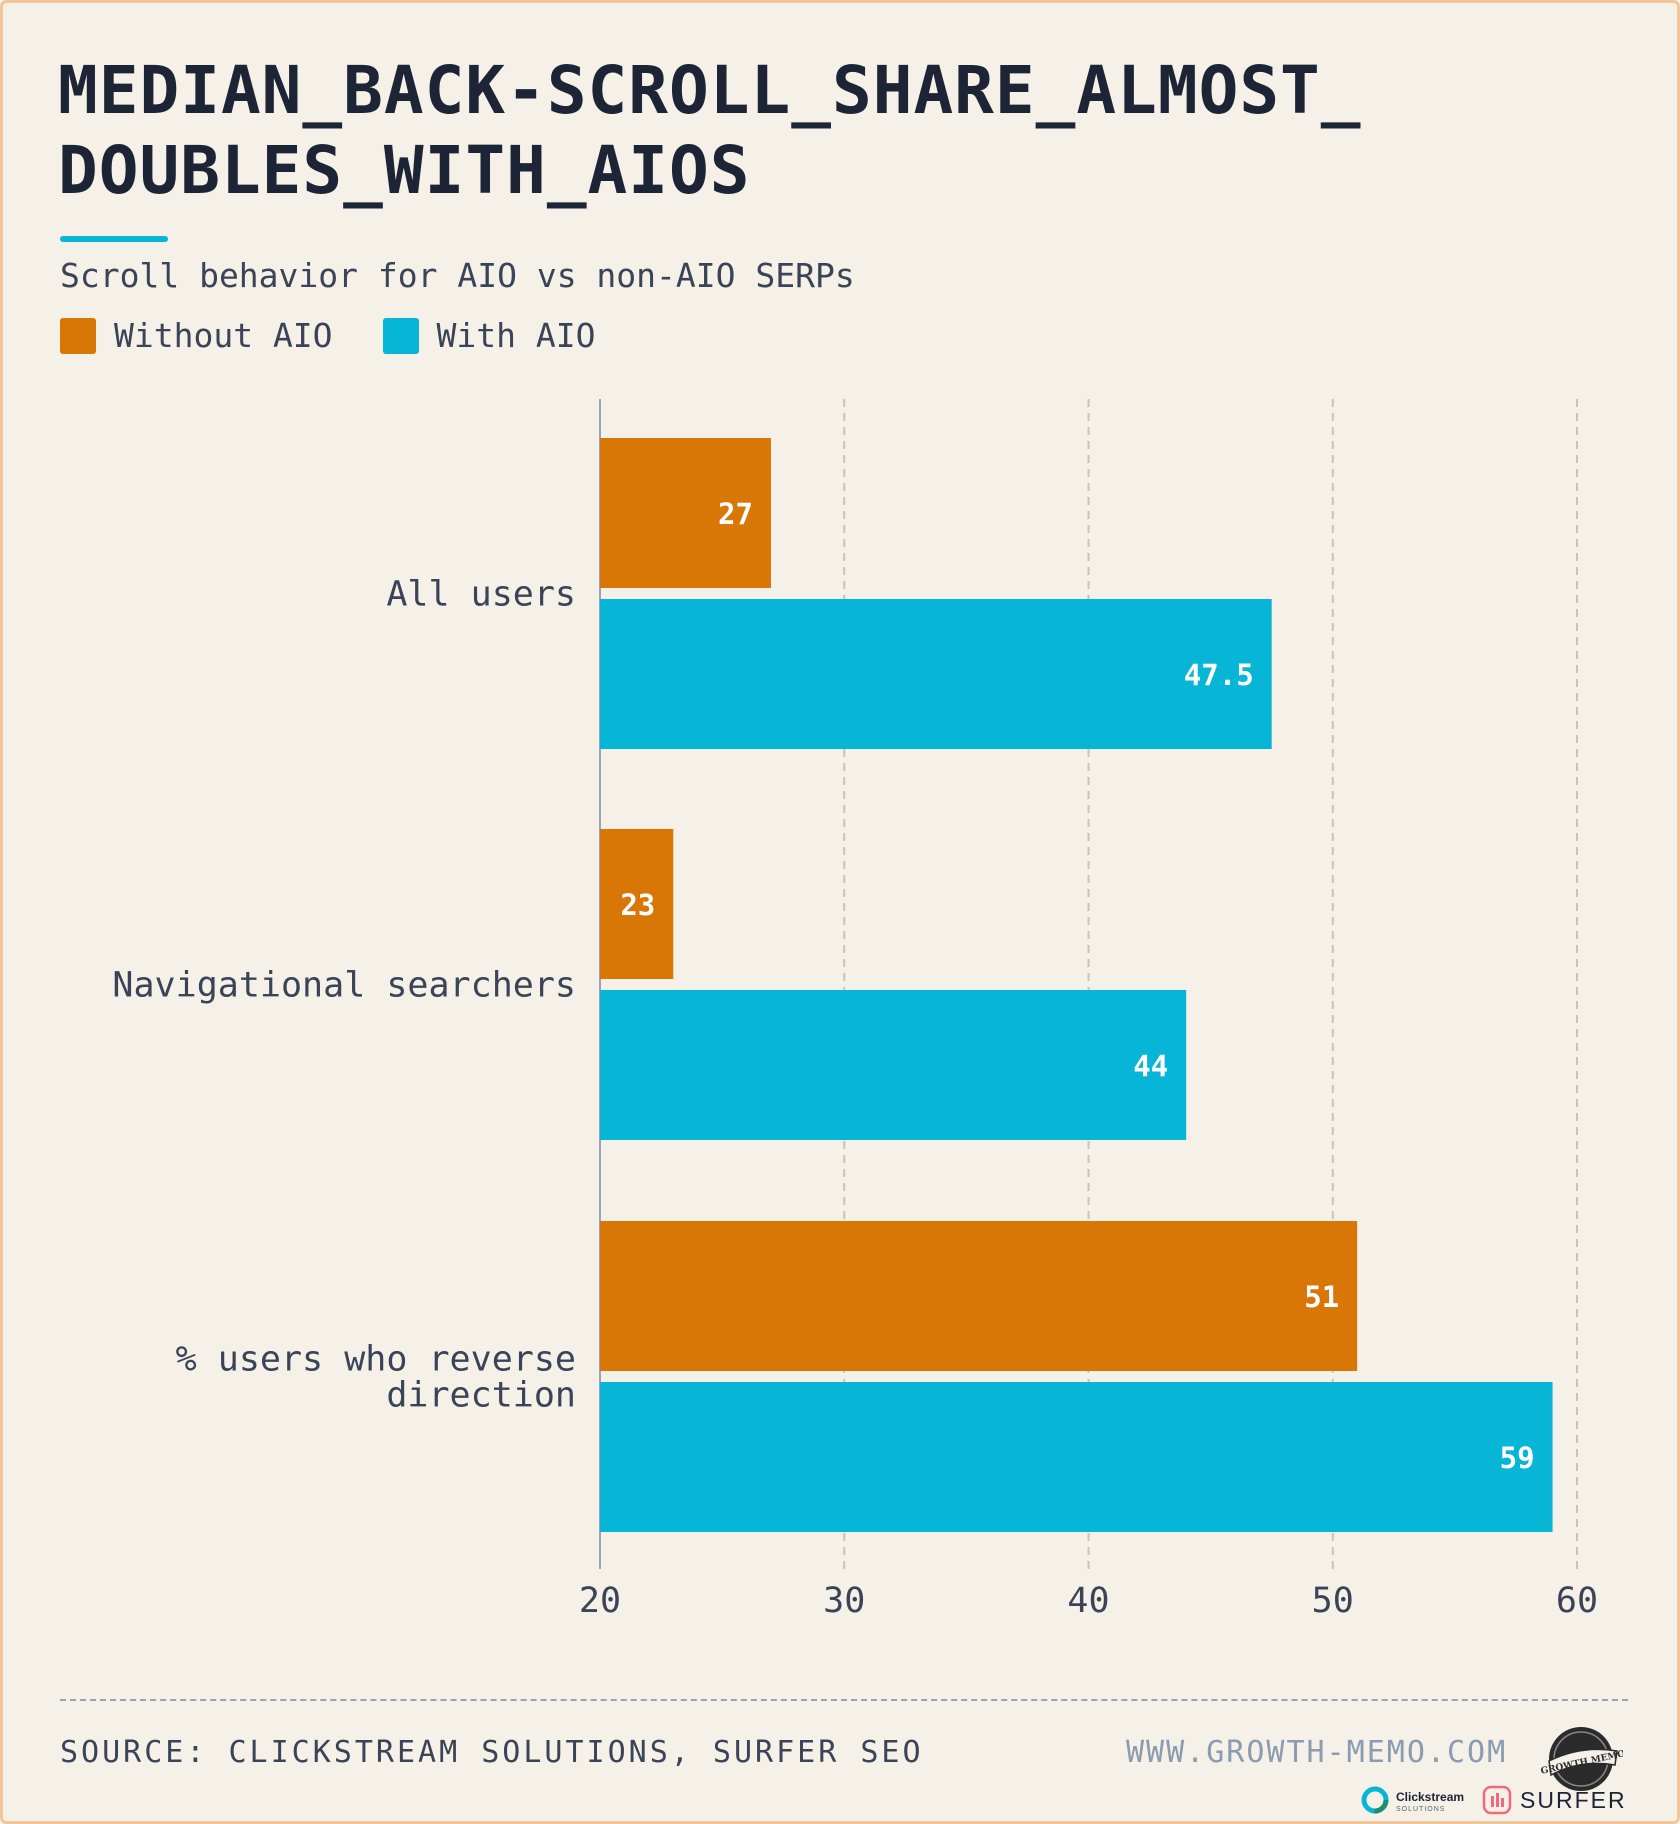 This screenshot has height=1824, width=1680. What do you see at coordinates (1421, 1809) in the screenshot?
I see `clickstream-logo-sub: SOLUTIONS` at bounding box center [1421, 1809].